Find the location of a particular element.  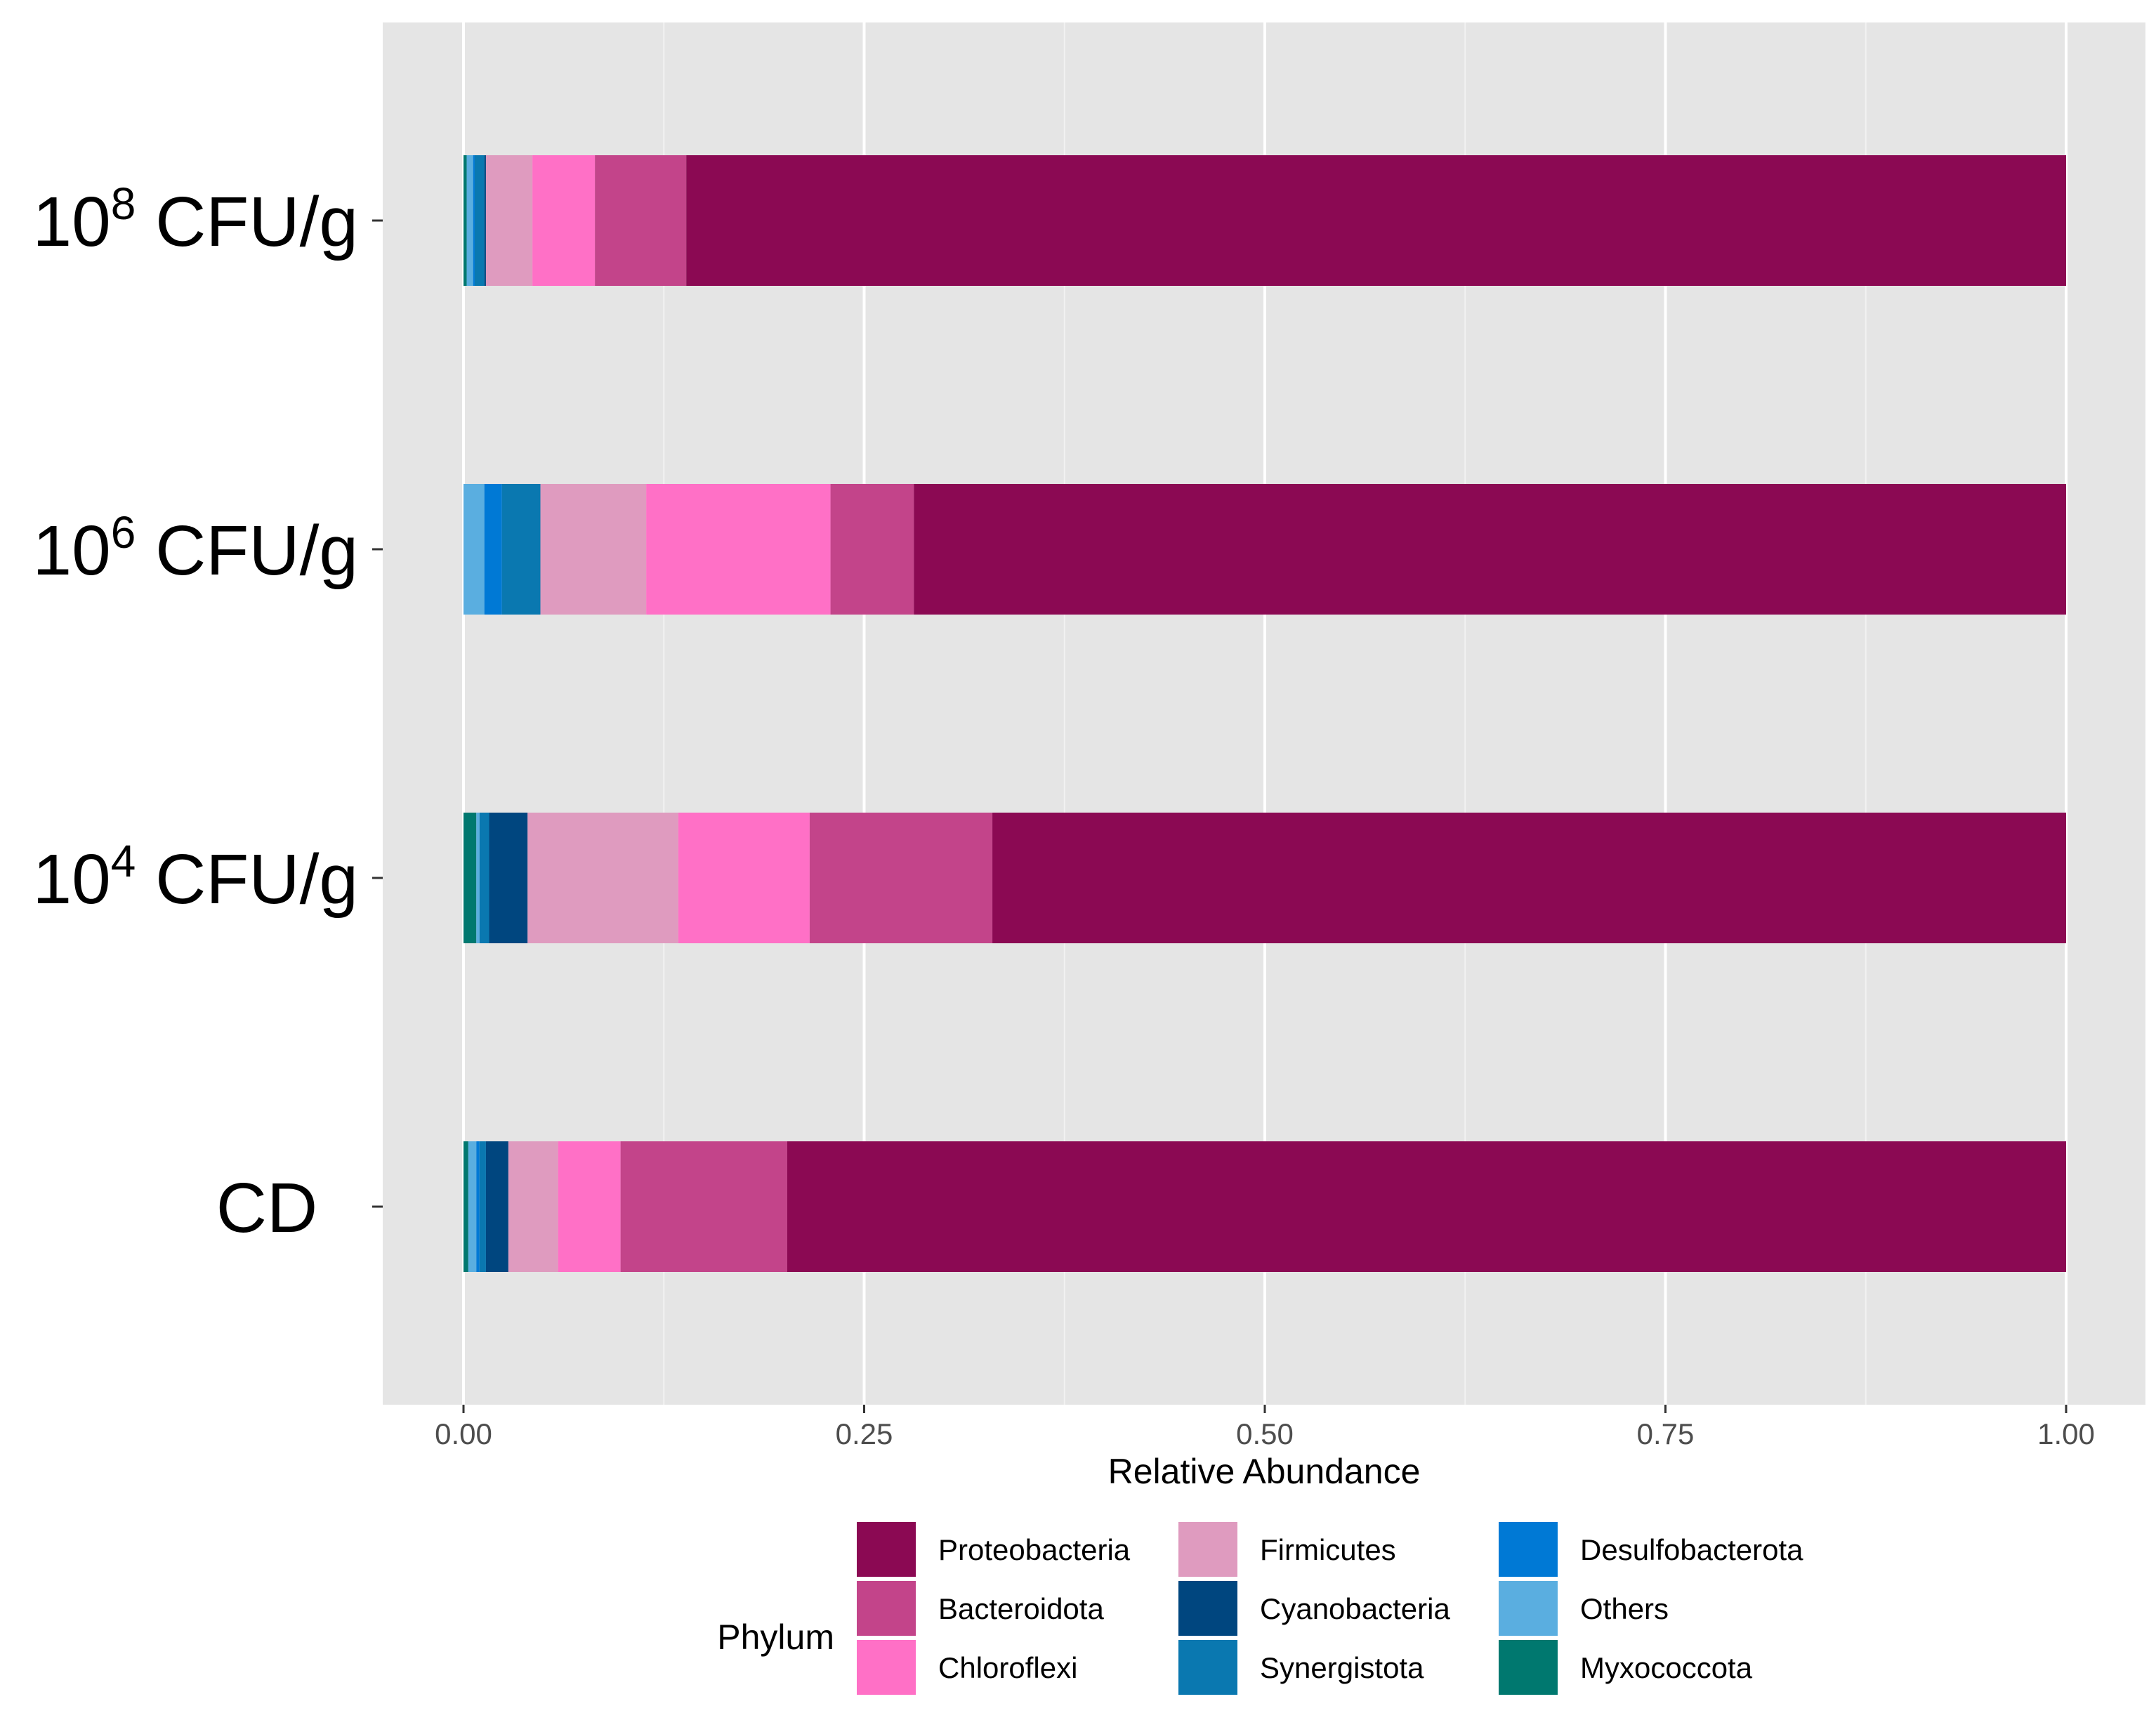

legend-label: Bacteroidota is located at coordinates (1021, 1608).